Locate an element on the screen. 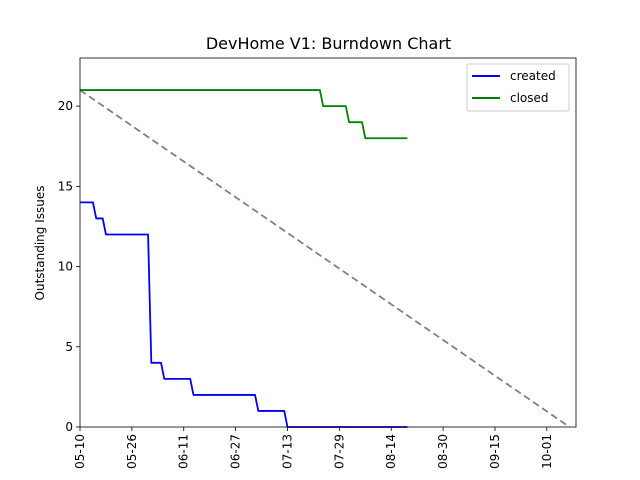 Image resolution: width=640 pixels, height=480 pixels. y-axis-label: Outstanding Issues is located at coordinates (40, 243).